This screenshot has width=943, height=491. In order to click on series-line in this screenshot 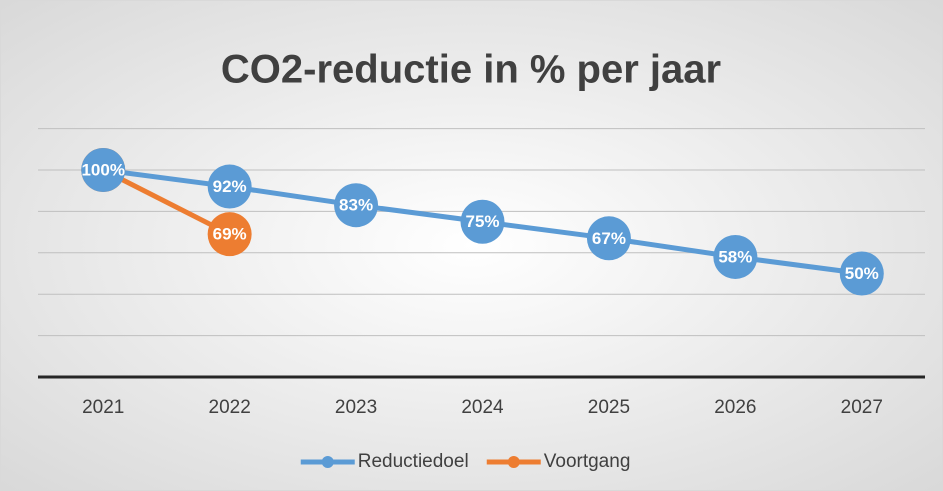, I will do `click(166, 202)`.